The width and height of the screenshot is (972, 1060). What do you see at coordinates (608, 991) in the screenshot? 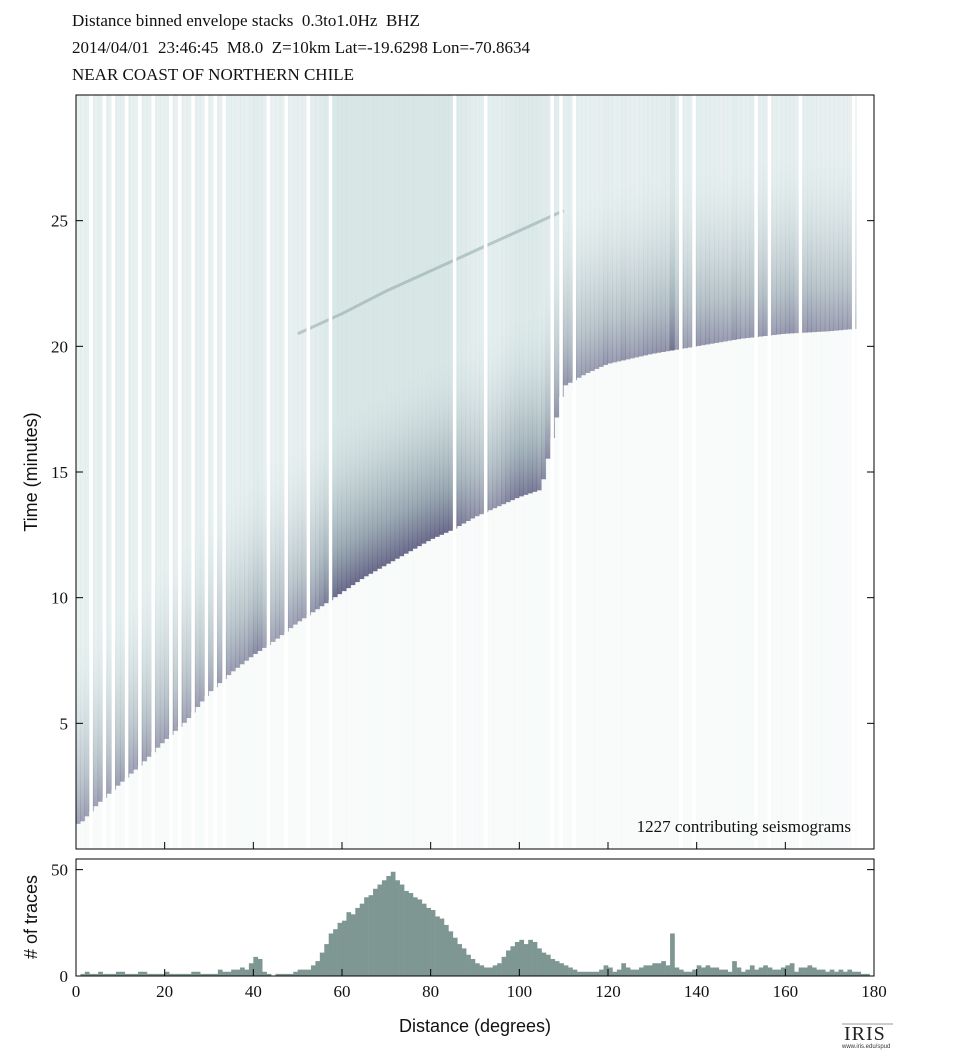
I see `x-tick-label: 120` at bounding box center [608, 991].